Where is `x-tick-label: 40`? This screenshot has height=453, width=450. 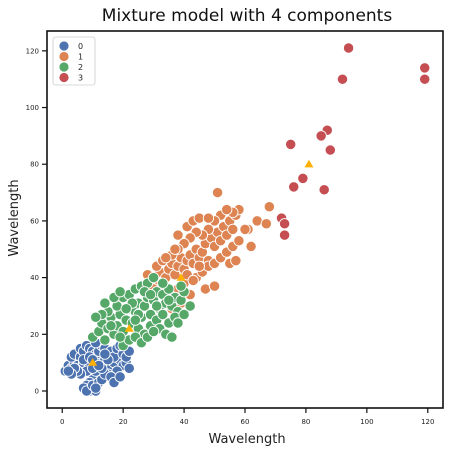
x-tick-label: 40 is located at coordinates (184, 422).